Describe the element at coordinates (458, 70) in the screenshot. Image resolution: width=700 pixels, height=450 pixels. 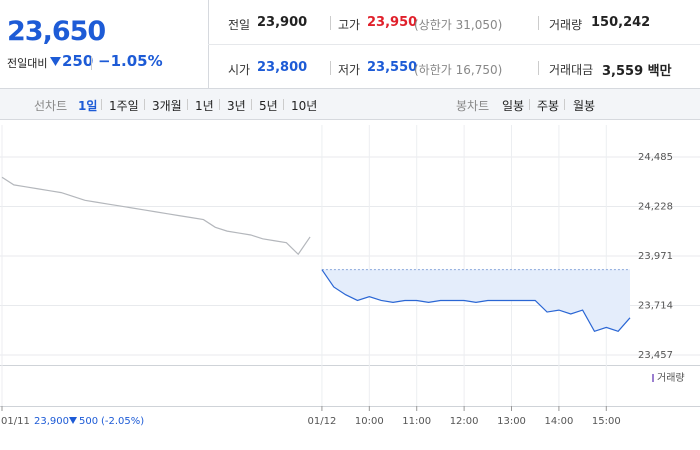
I see `stat-limit: (하한가 16,750)` at that location.